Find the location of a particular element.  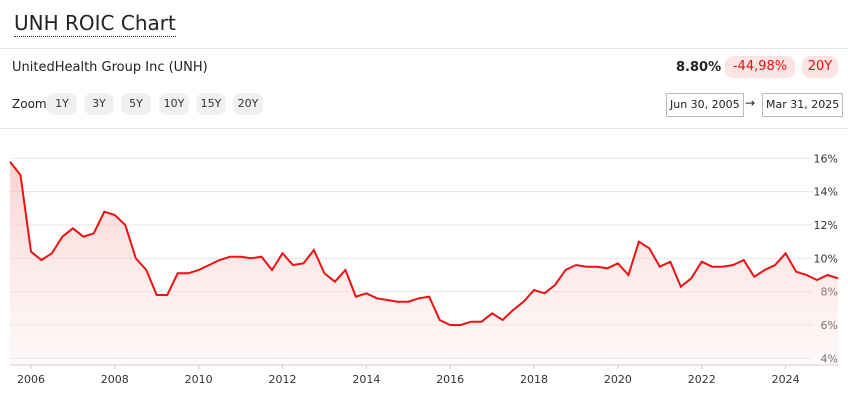

x-tick-label: 2022 is located at coordinates (702, 379).